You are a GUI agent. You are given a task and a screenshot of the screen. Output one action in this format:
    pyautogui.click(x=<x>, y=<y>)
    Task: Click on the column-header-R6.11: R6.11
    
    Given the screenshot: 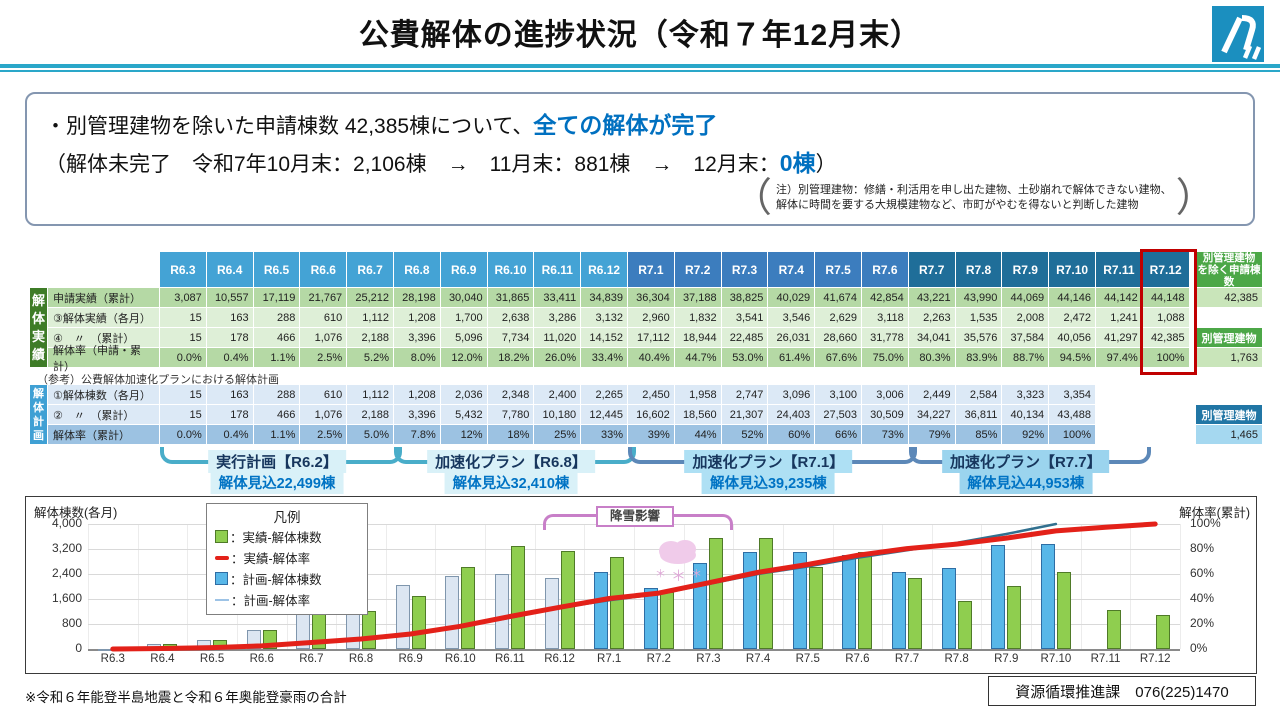 What is the action you would take?
    pyautogui.click(x=557, y=269)
    